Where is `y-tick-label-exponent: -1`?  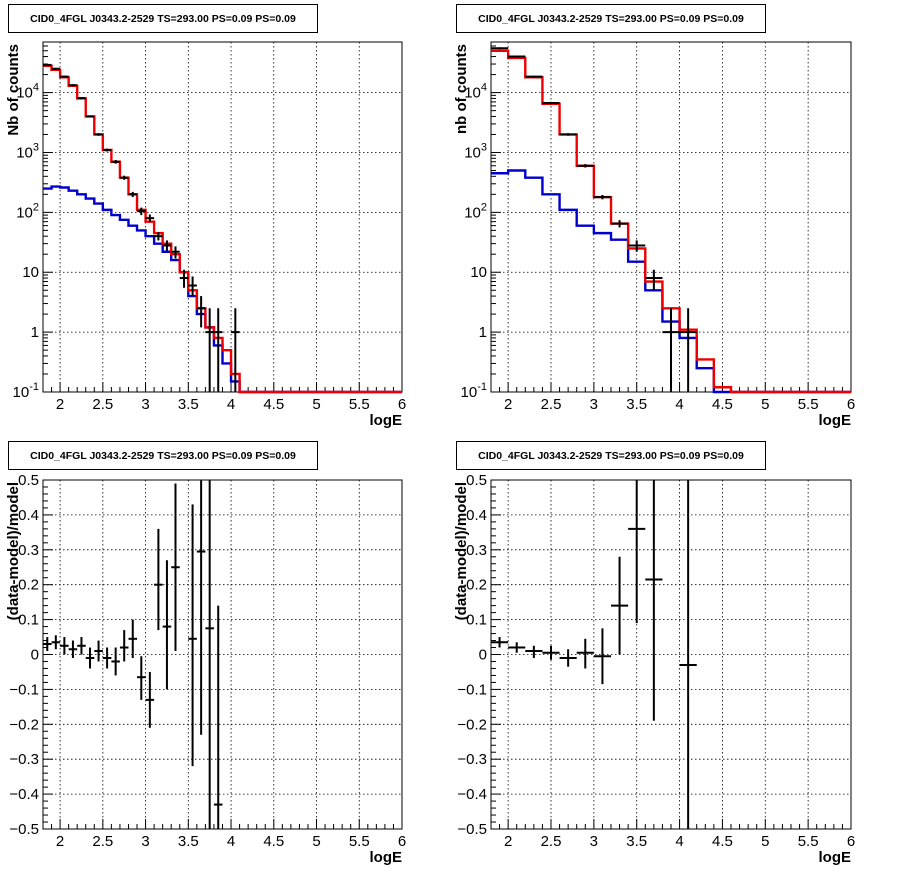
y-tick-label-exponent: -1 is located at coordinates (34, 387).